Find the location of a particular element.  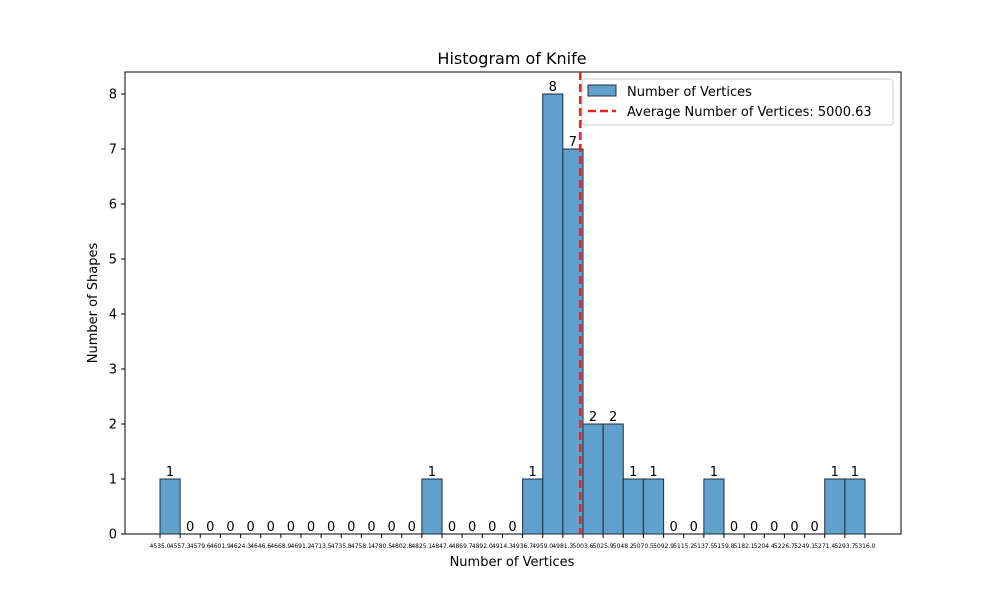

y-tick-label: 5 is located at coordinates (113, 260).